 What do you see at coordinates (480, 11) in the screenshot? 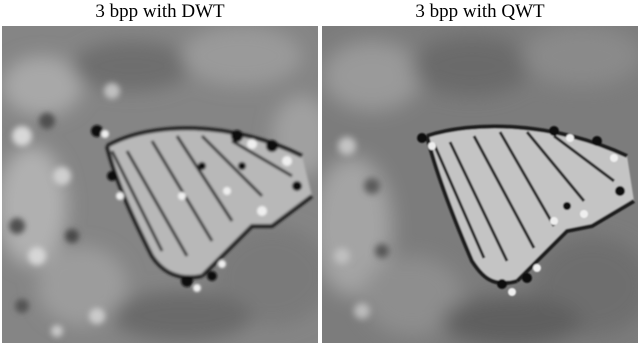
I see `qwt-caption: 3 bpp with QWT` at bounding box center [480, 11].